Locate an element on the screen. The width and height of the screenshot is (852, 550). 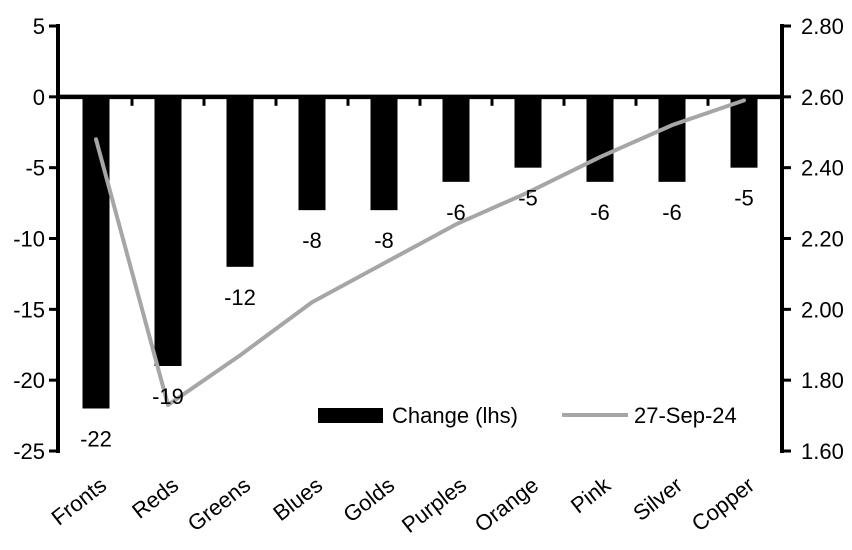
x-axis-category-label: Copper is located at coordinates (723, 504).